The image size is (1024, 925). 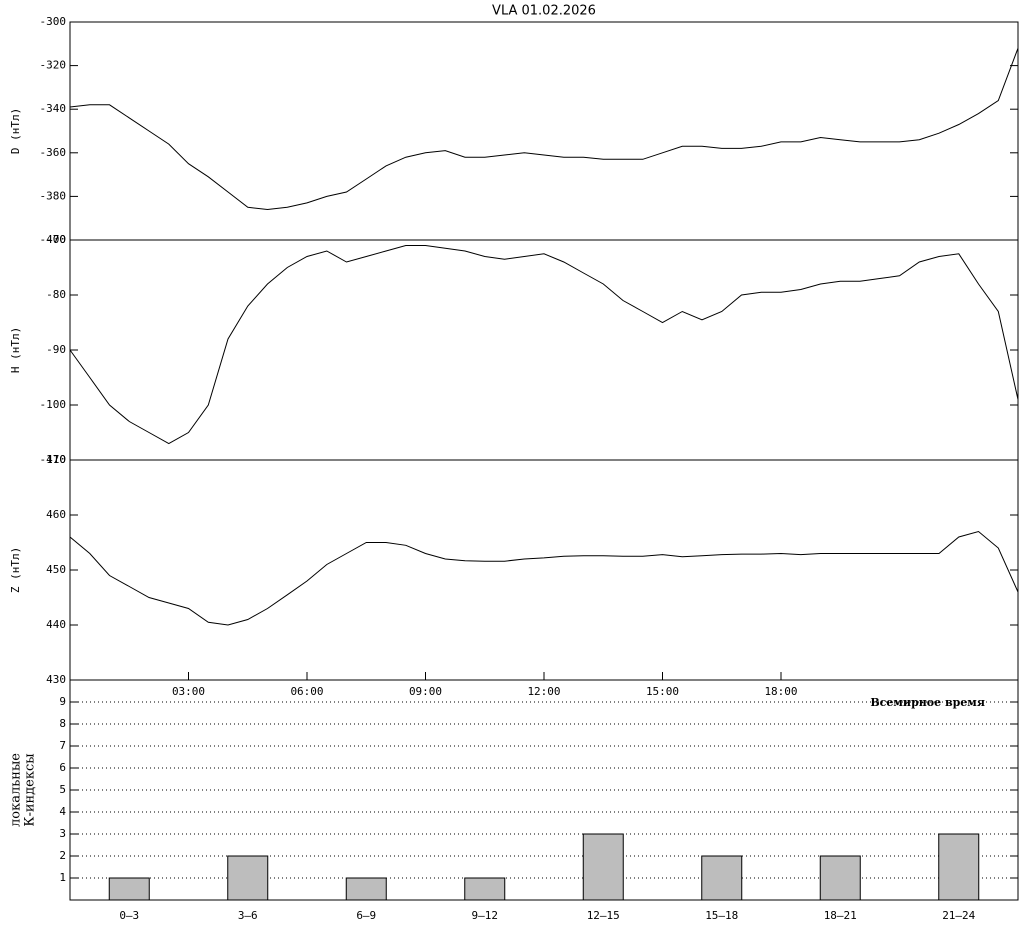 I want to click on y-tick-label: 1, so click(x=62, y=877).